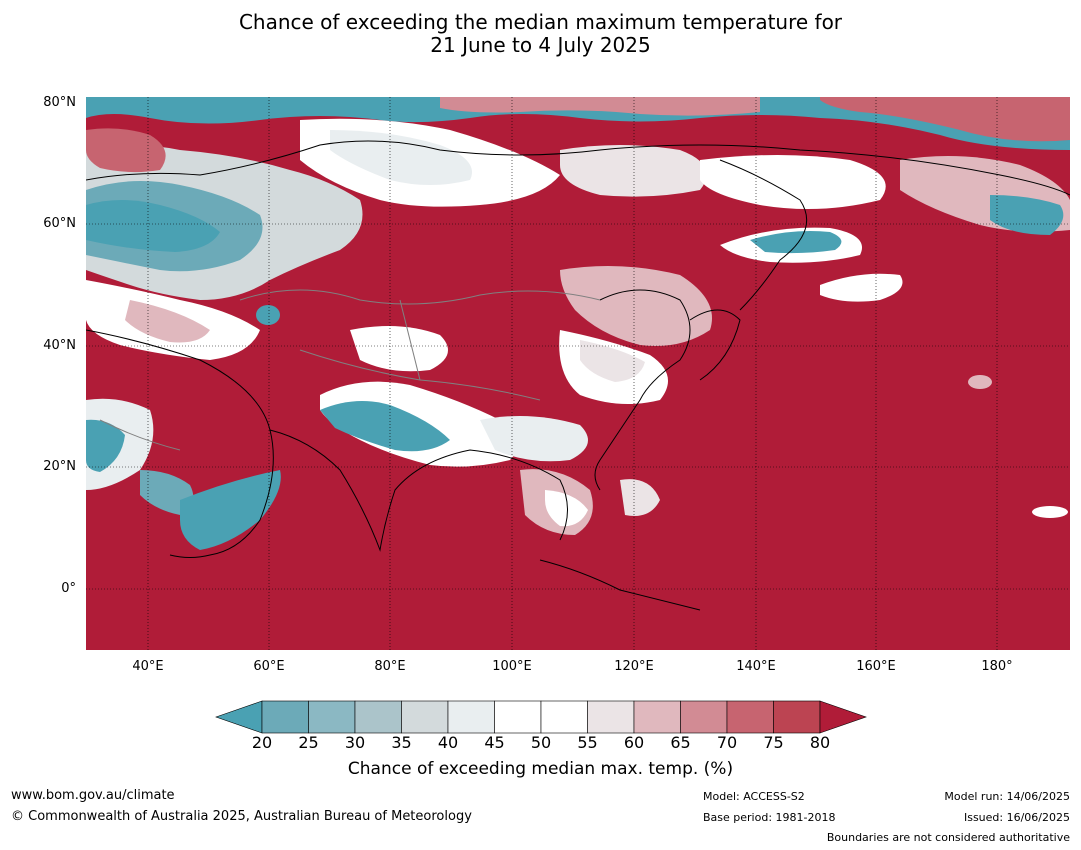 Image resolution: width=1081 pixels, height=850 pixels. I want to click on lon-label-140e: 140°E, so click(756, 666).